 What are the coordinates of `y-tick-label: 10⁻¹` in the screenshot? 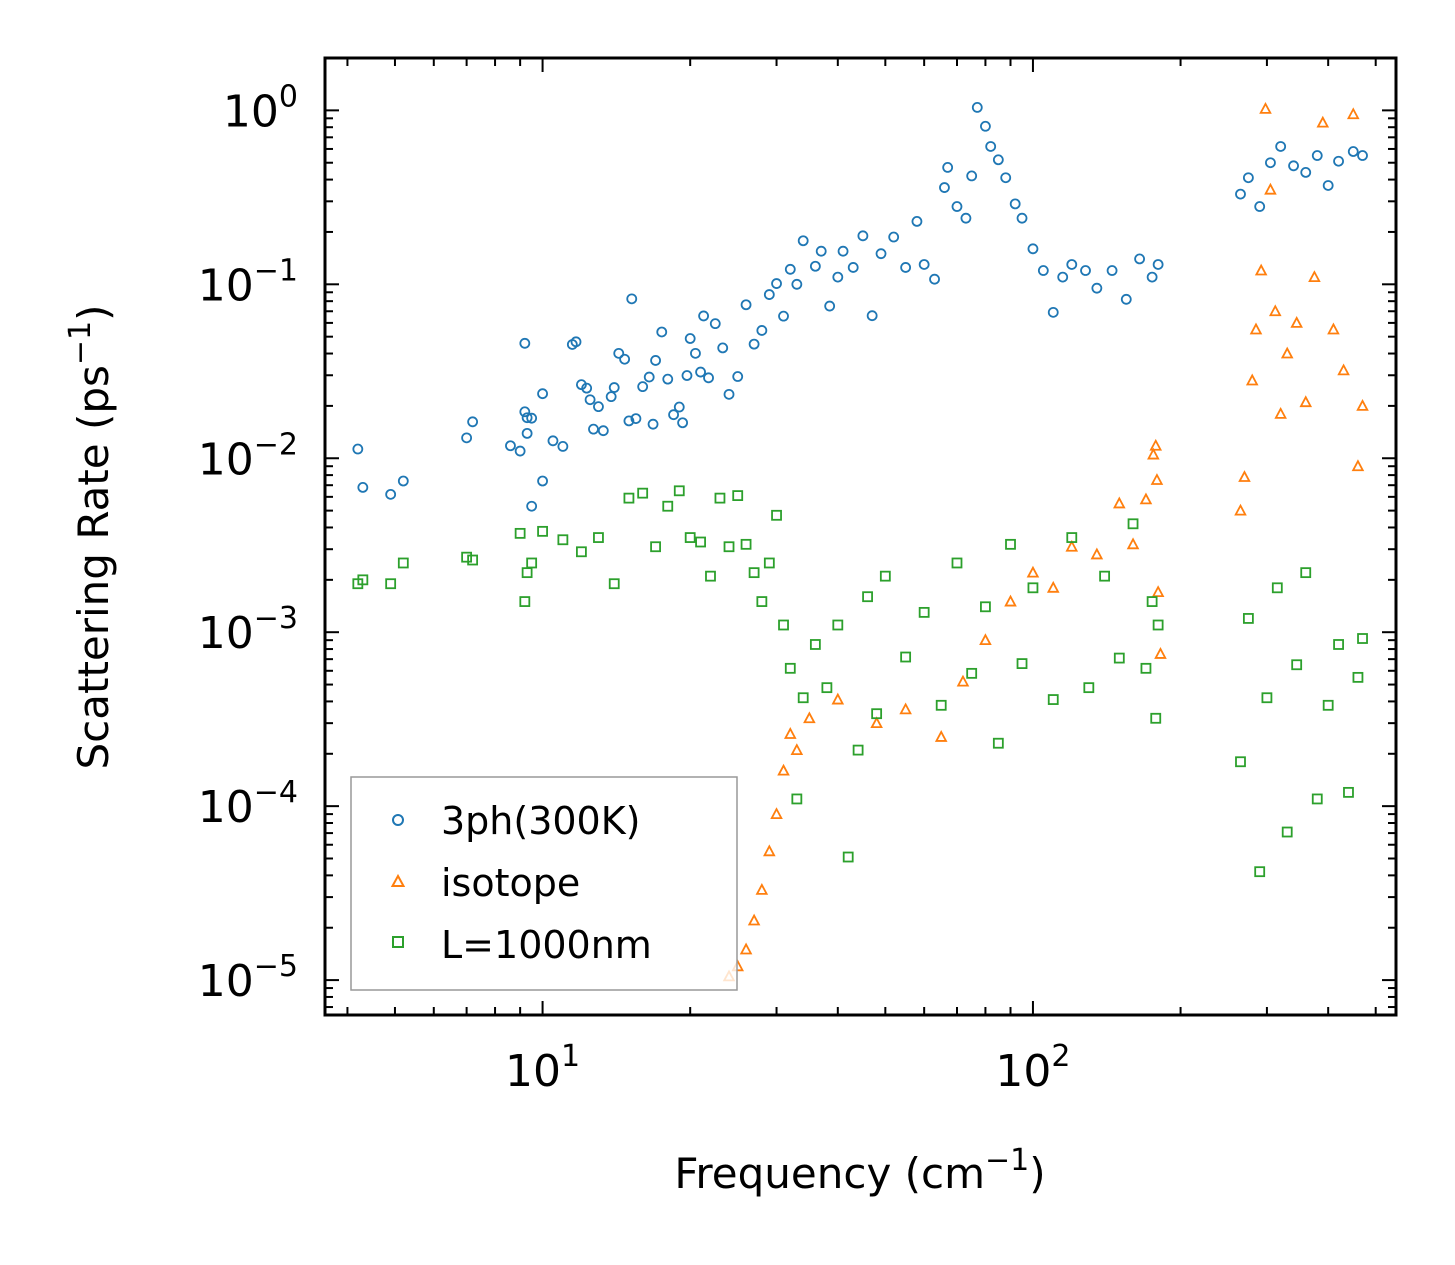 It's located at (248, 282).